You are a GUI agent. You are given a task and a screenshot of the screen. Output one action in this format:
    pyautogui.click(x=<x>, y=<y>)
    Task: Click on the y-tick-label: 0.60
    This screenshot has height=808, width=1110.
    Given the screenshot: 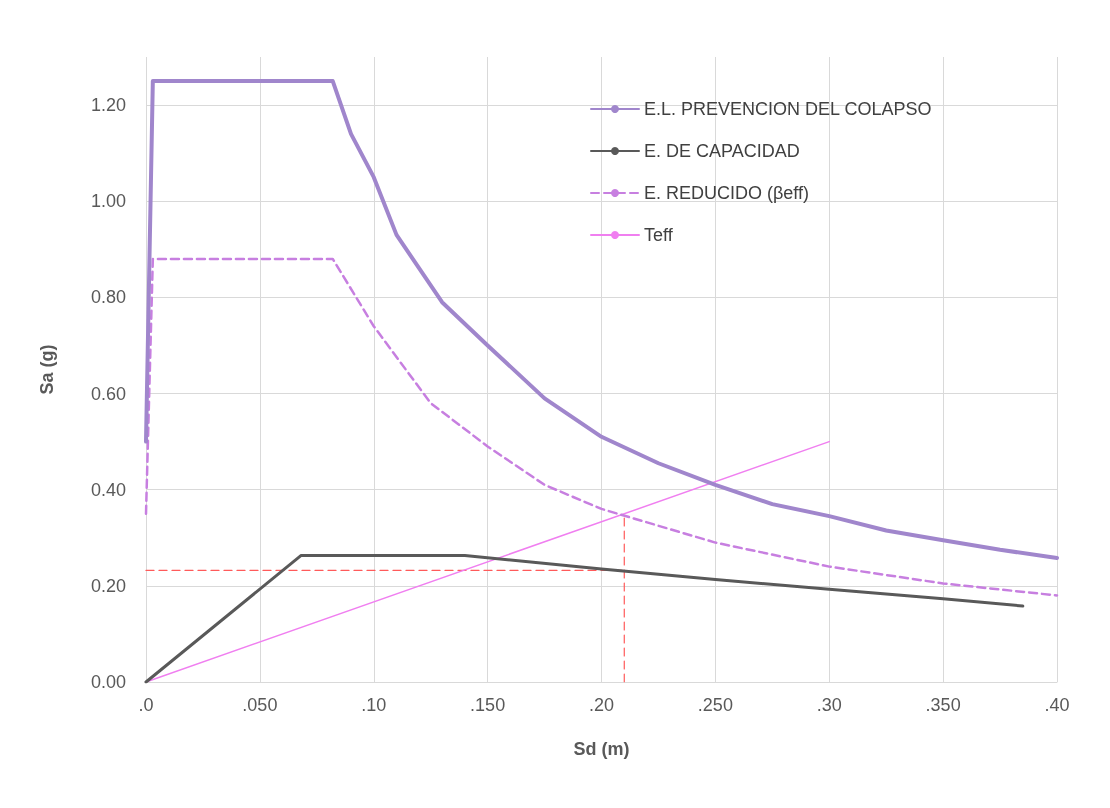 What is the action you would take?
    pyautogui.click(x=108, y=393)
    